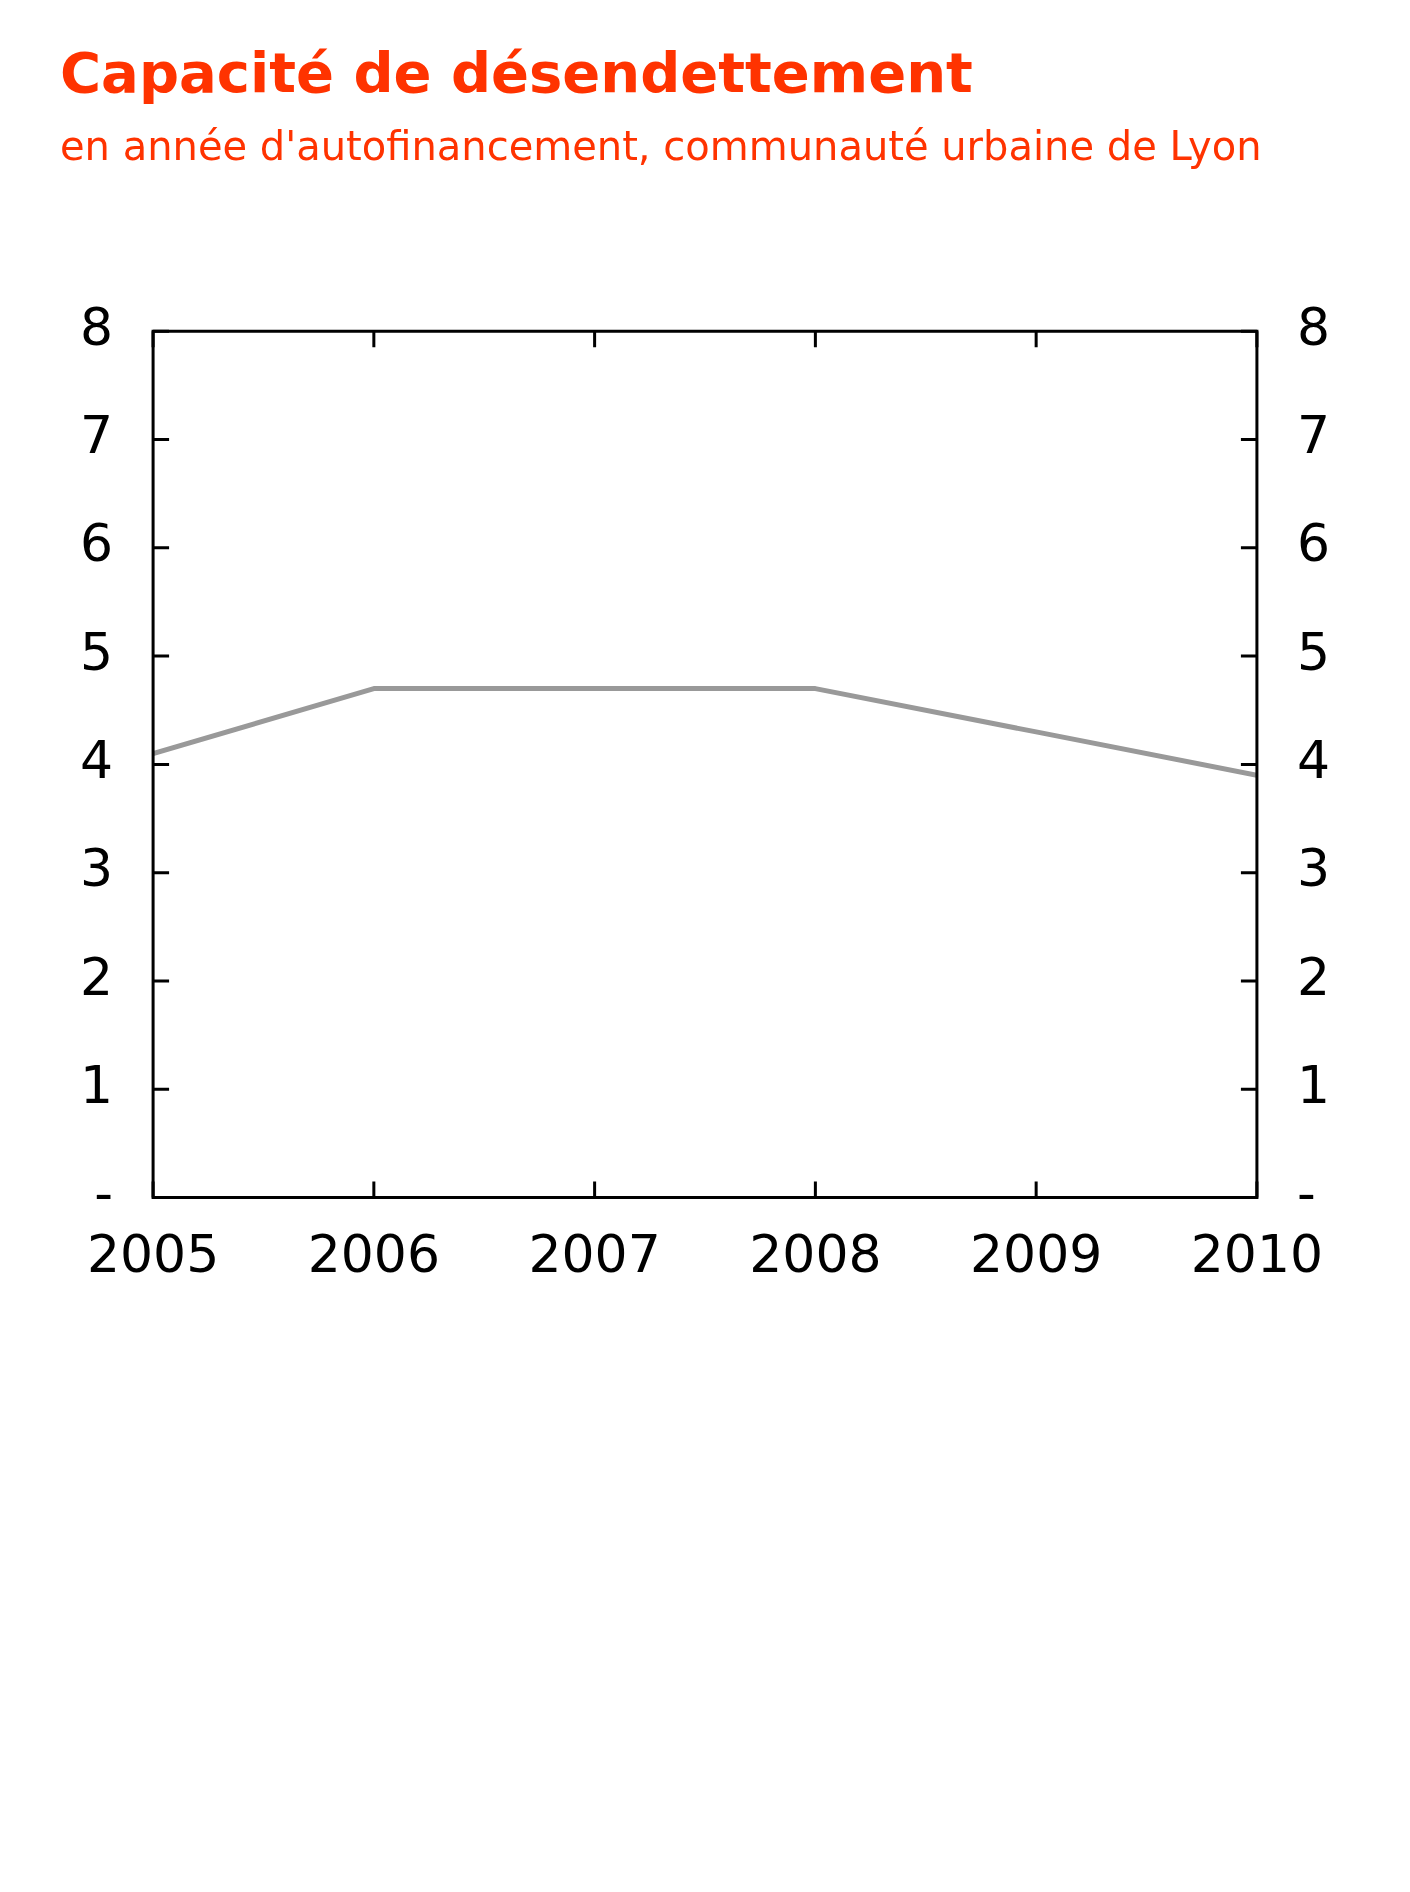 The height and width of the screenshot is (1892, 1410). I want to click on y-tick-label: 6, so click(96, 543).